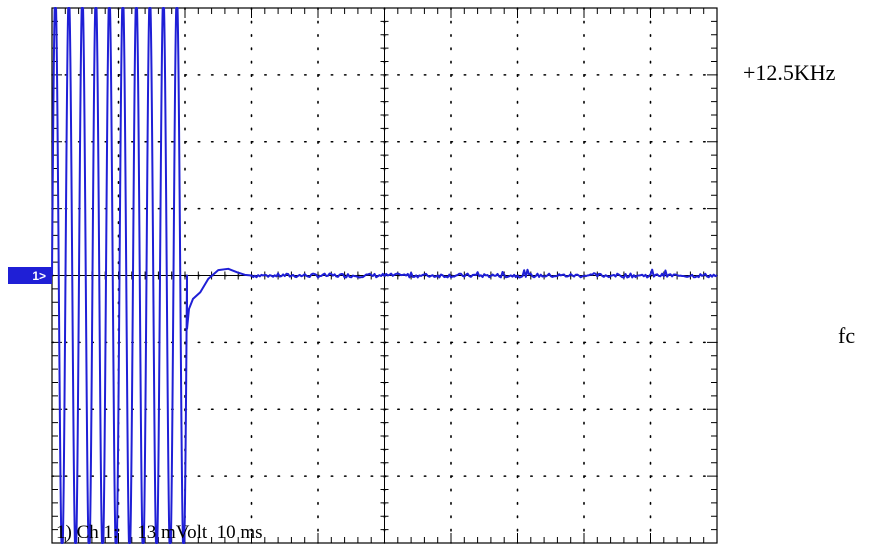 The image size is (882, 546). Describe the element at coordinates (39, 276) in the screenshot. I see `channel-marker-label: 1>` at that location.